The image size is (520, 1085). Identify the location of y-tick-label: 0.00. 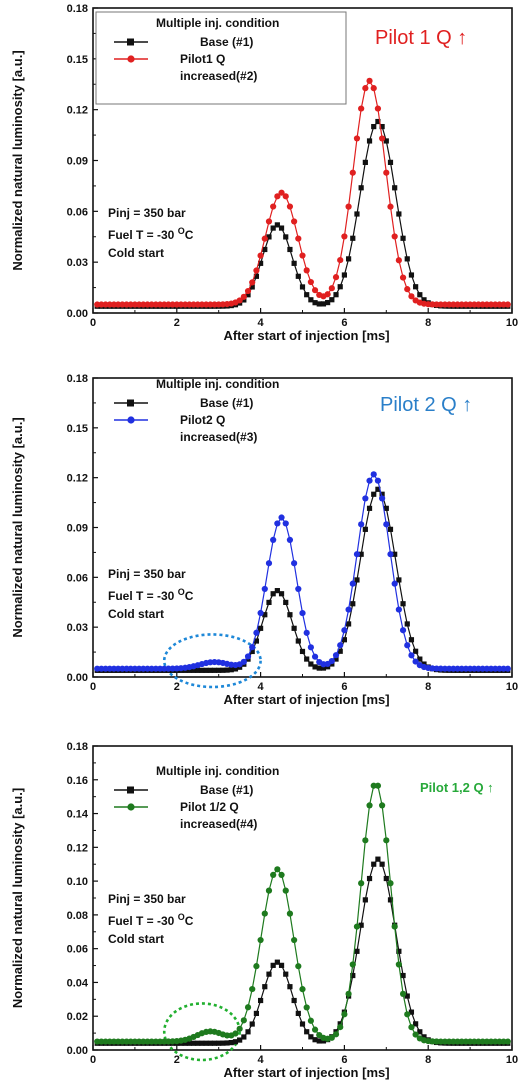
(77, 1051).